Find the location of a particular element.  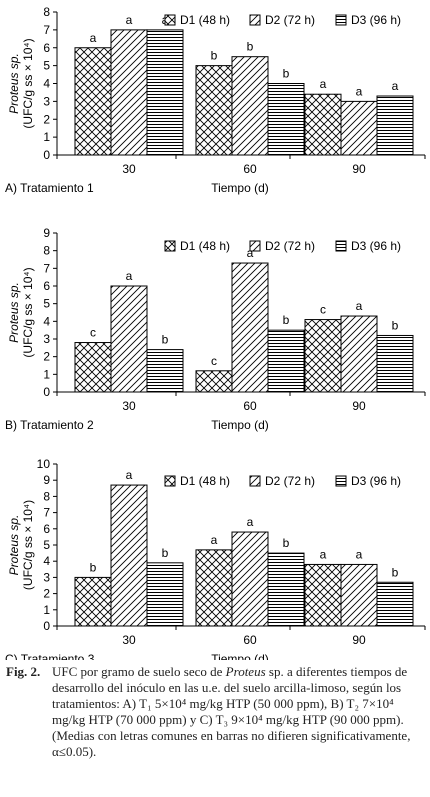

y-tick-label: 4 is located at coordinates (46, 561).